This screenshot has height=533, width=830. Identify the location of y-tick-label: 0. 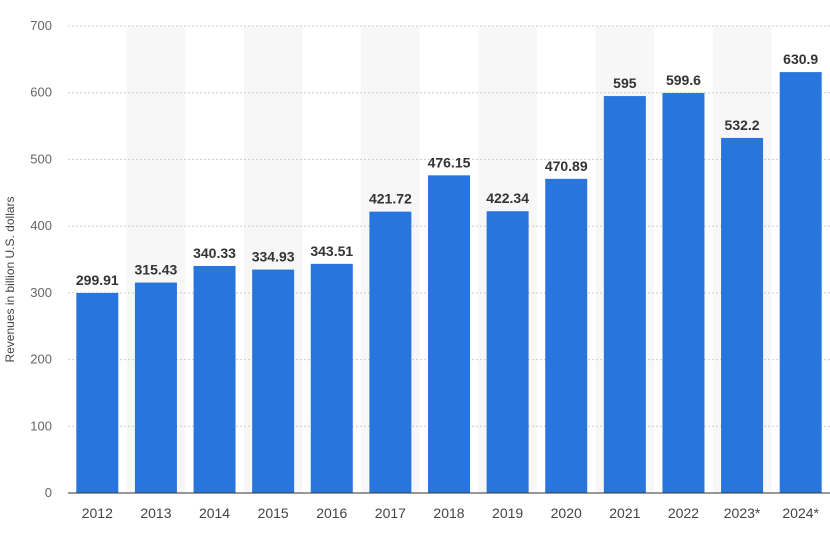
(48, 492).